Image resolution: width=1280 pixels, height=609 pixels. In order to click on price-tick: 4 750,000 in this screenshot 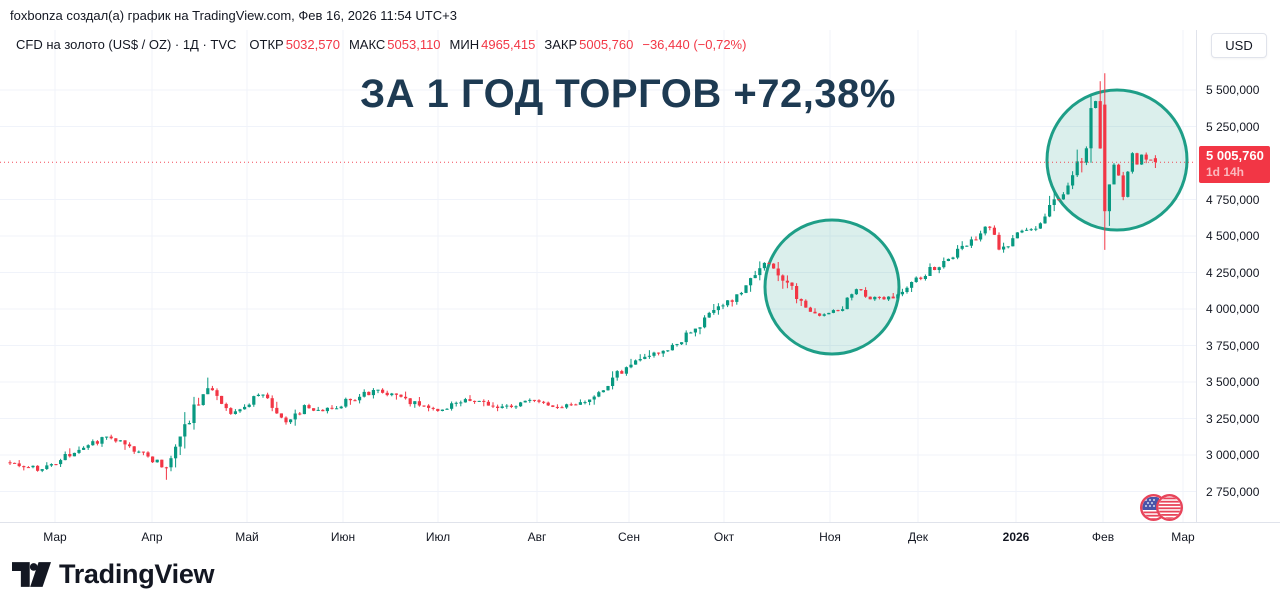, I will do `click(1233, 200)`.